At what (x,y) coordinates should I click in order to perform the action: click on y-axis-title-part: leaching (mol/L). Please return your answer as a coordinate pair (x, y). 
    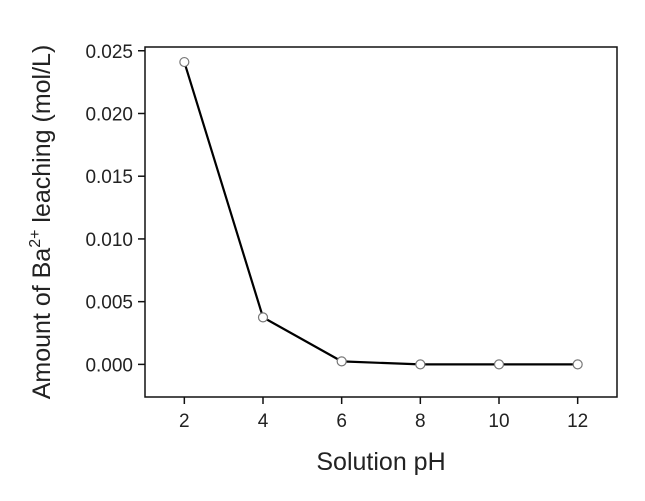
    Looking at the image, I should click on (42, 137).